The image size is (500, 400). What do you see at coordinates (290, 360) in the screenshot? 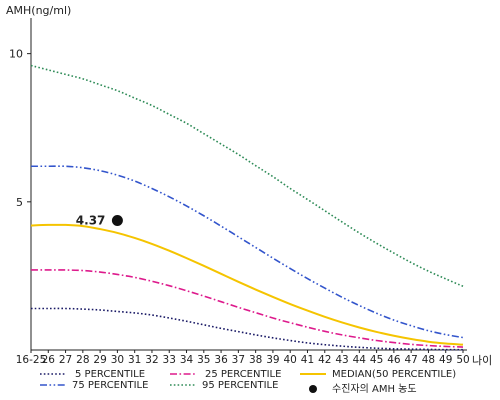
I see `x-tick-label: 40` at bounding box center [290, 360].